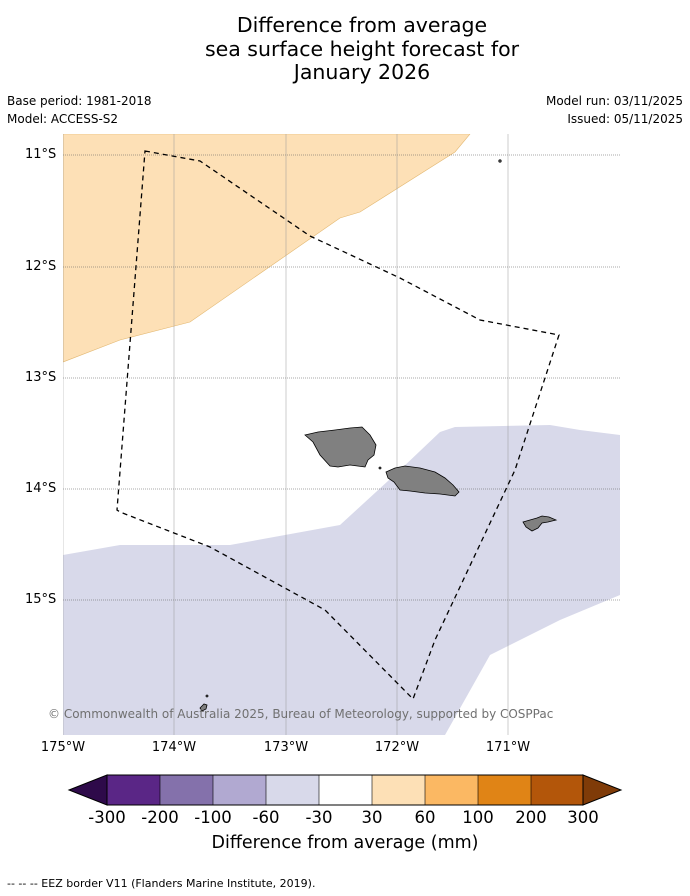 Image resolution: width=690 pixels, height=896 pixels. Describe the element at coordinates (266, 817) in the screenshot. I see `colorbar-tick-label: -60` at that location.